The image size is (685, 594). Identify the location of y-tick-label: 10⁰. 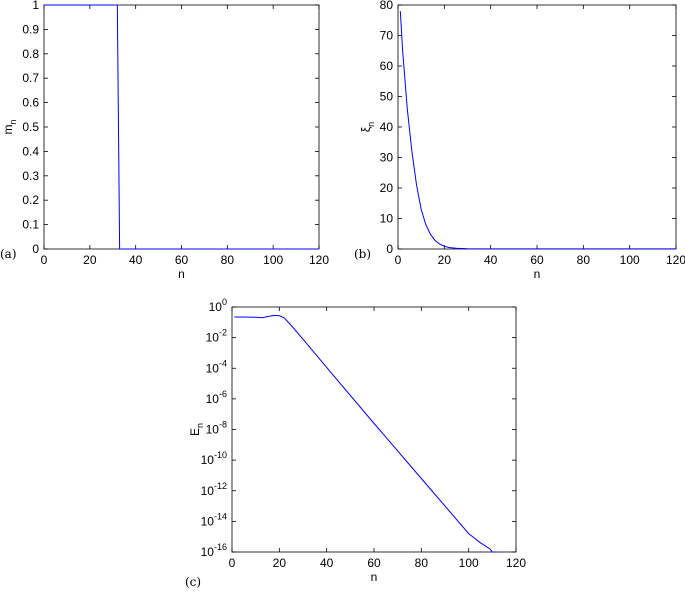
(218, 305).